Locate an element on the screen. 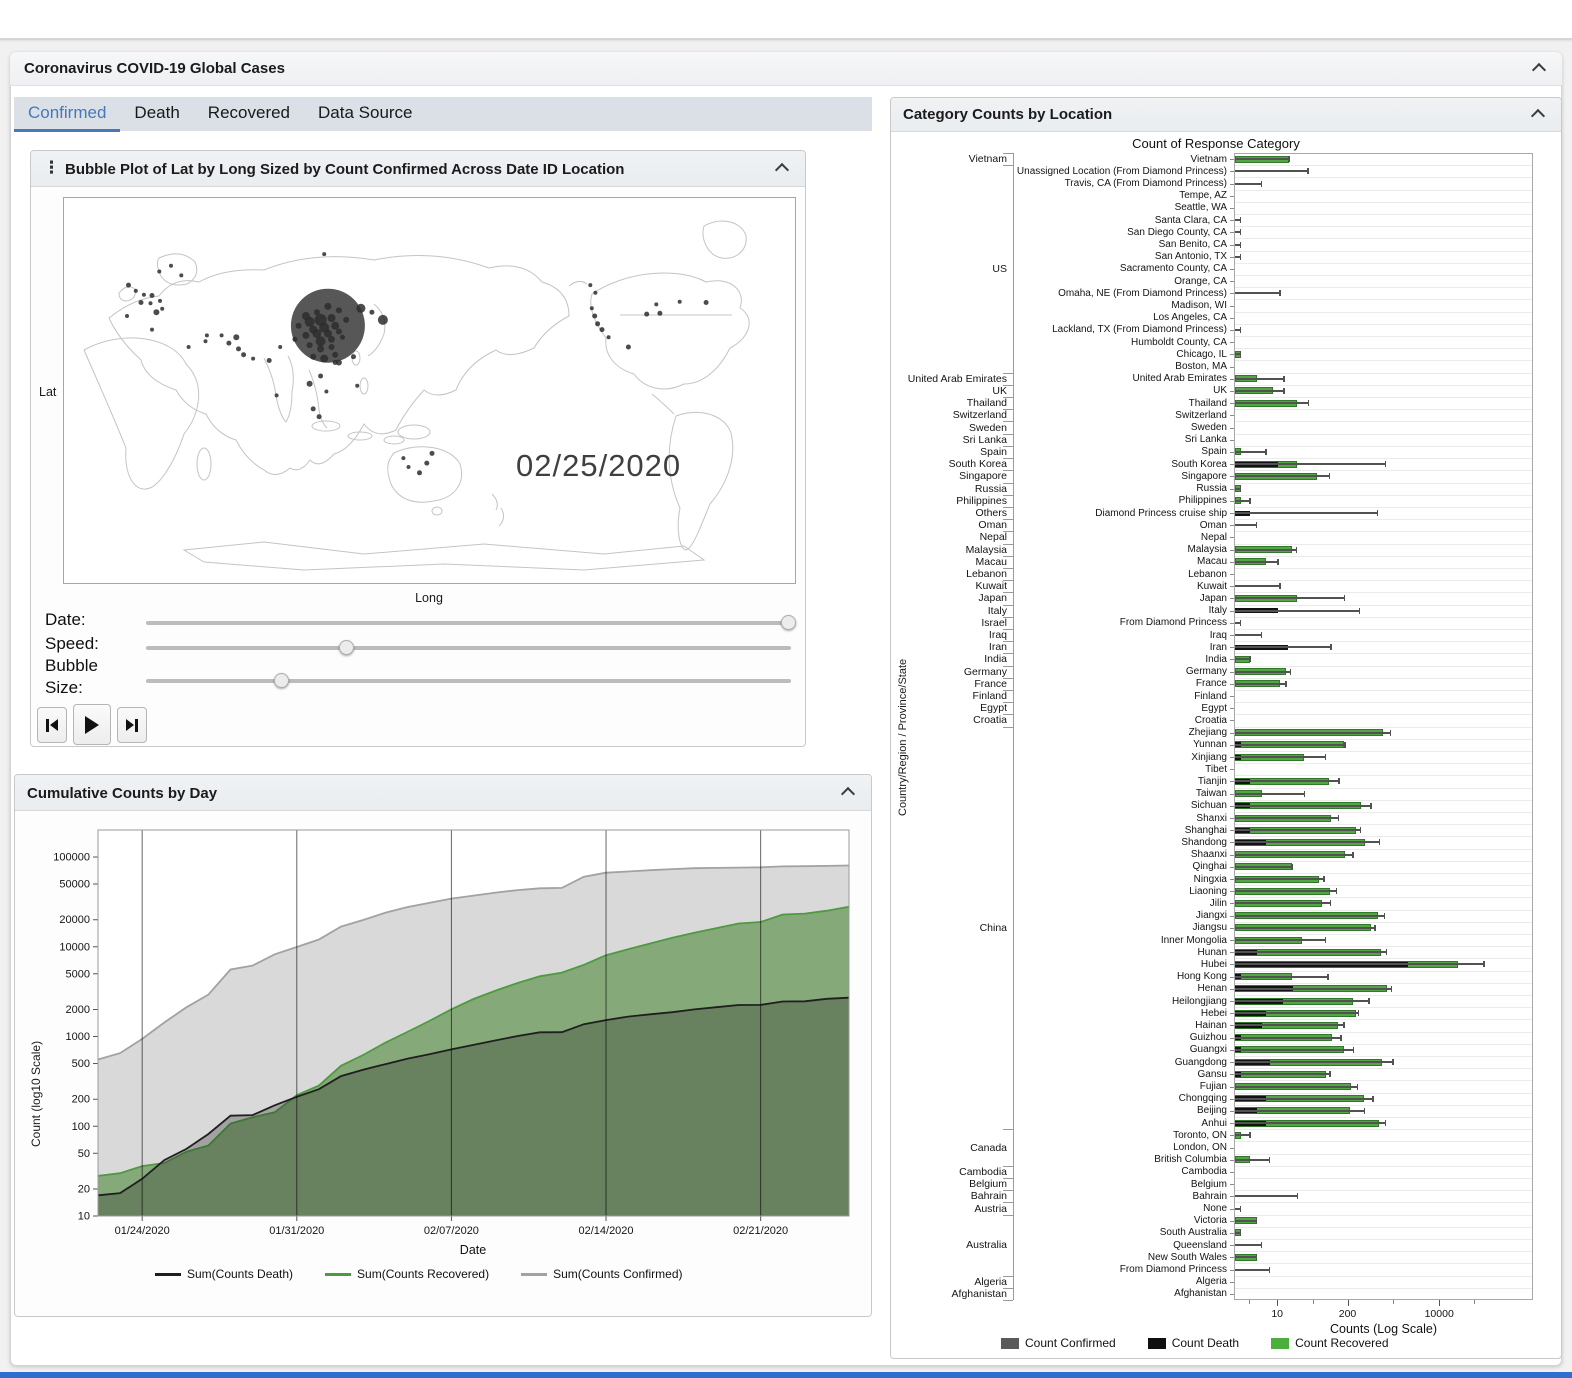 The width and height of the screenshot is (1572, 1378). plot-frame is located at coordinates (473, 1023).